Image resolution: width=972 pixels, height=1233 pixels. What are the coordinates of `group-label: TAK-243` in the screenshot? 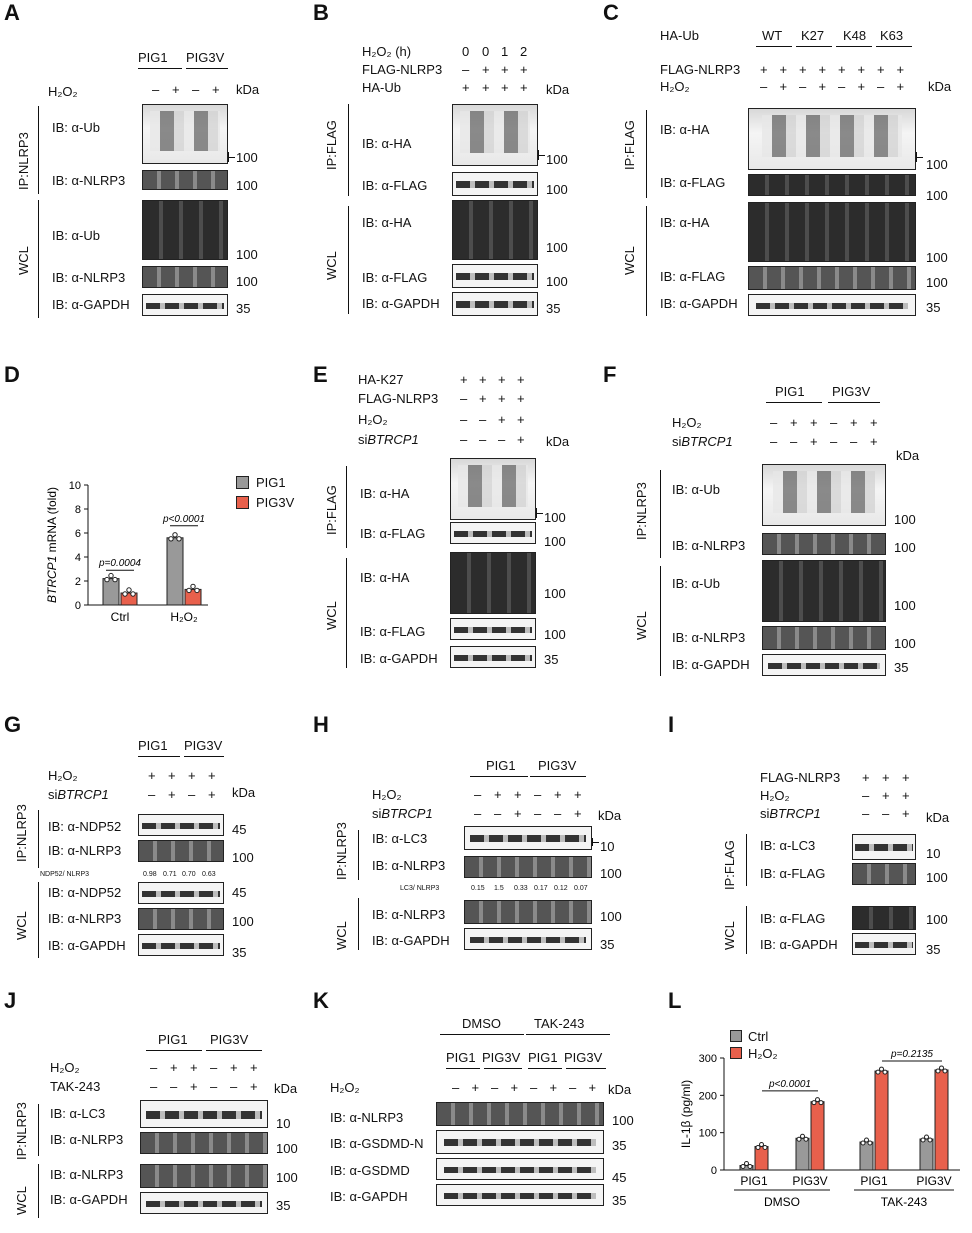 It's located at (904, 1202).